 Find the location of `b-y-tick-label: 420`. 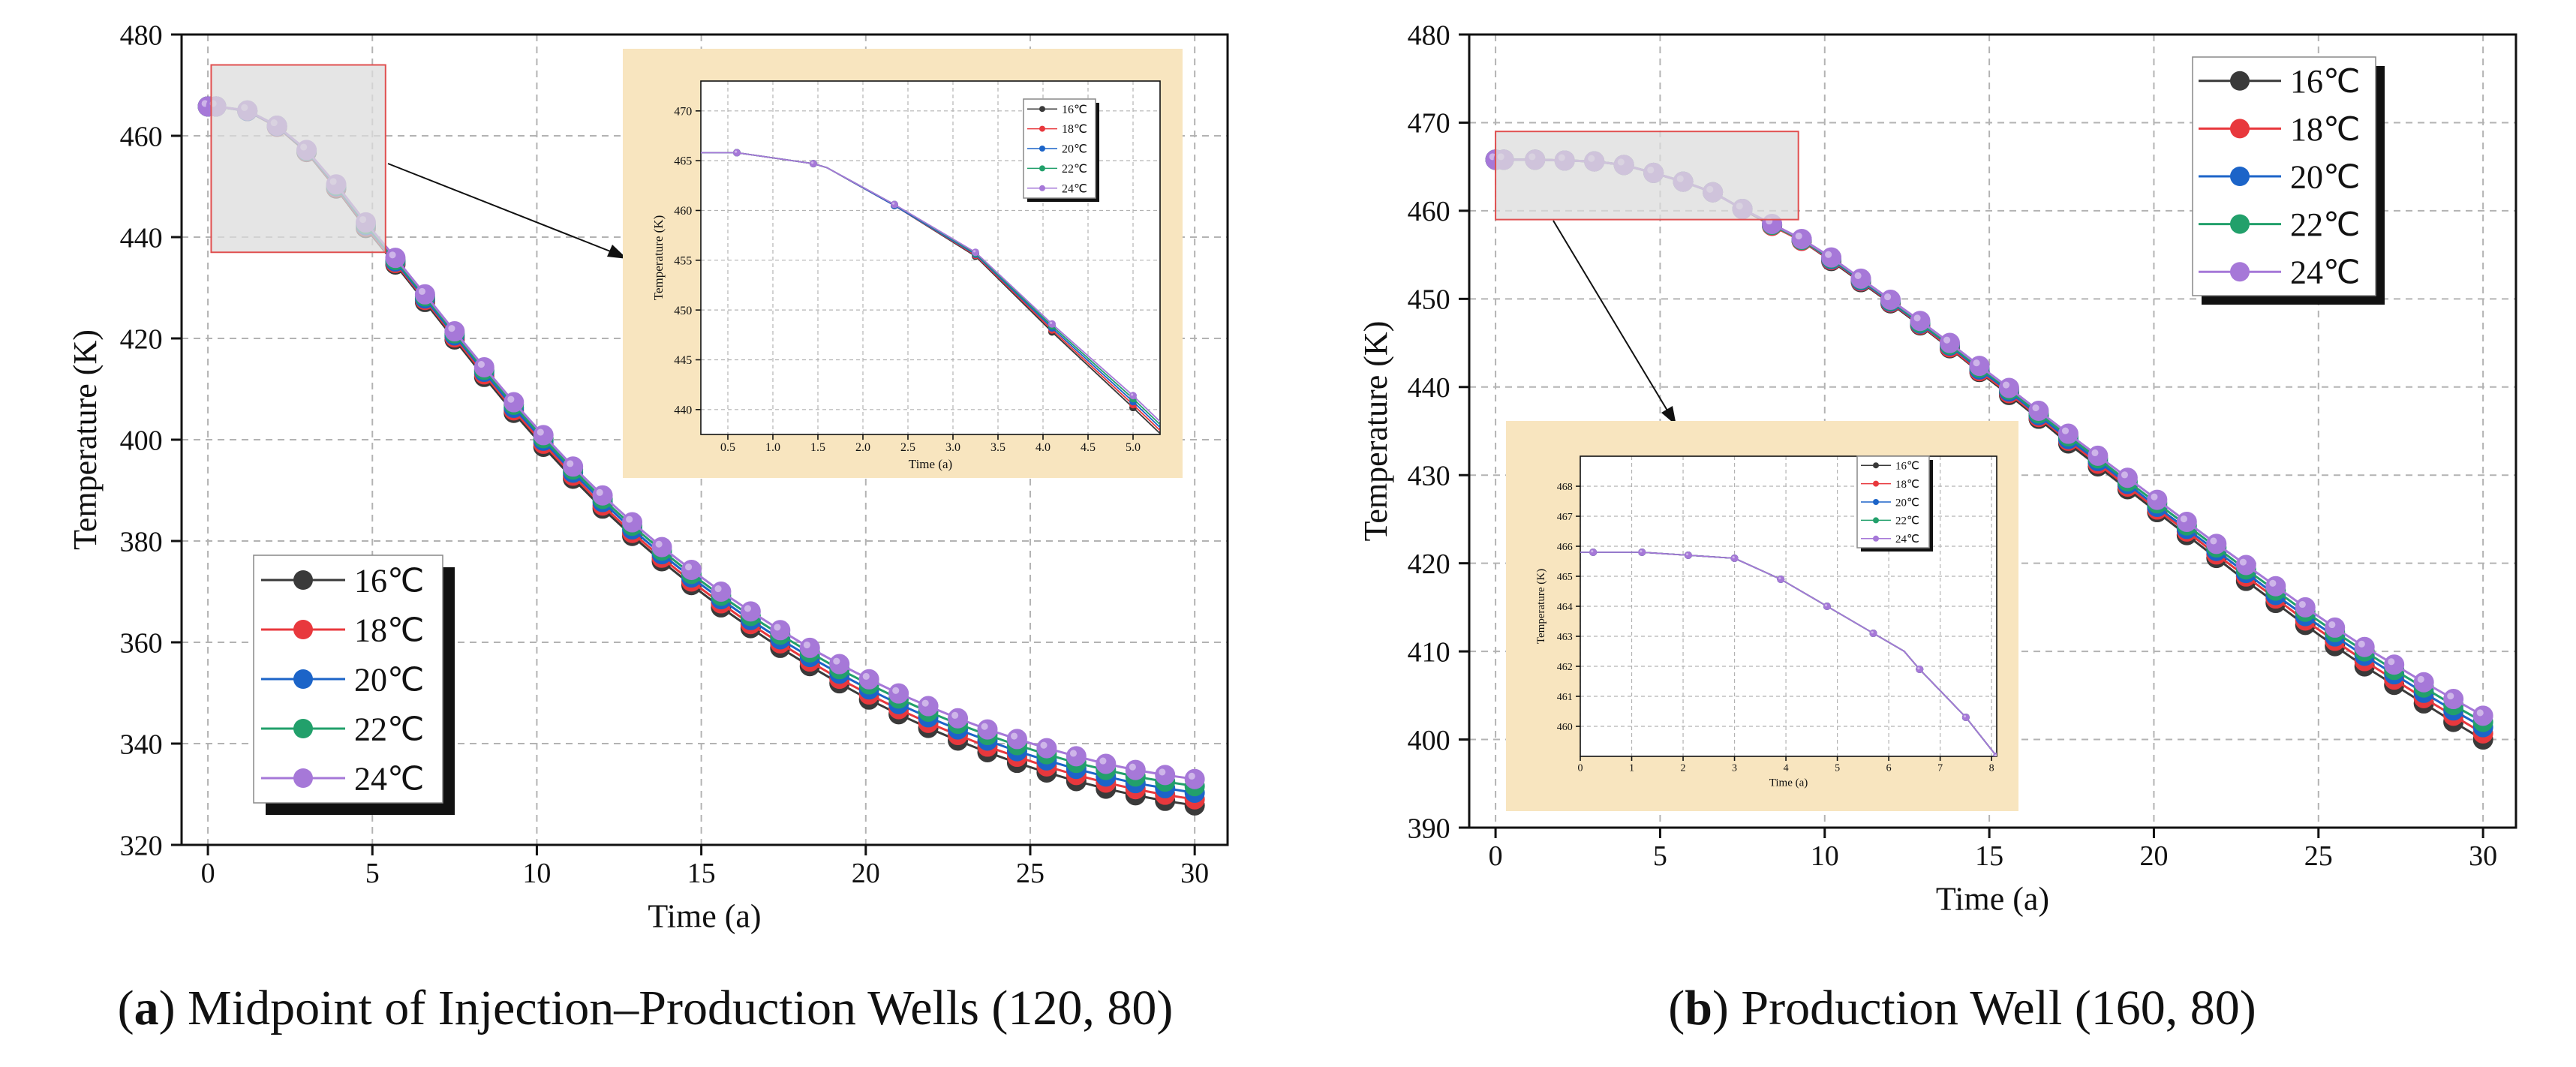

b-y-tick-label: 420 is located at coordinates (1429, 564).